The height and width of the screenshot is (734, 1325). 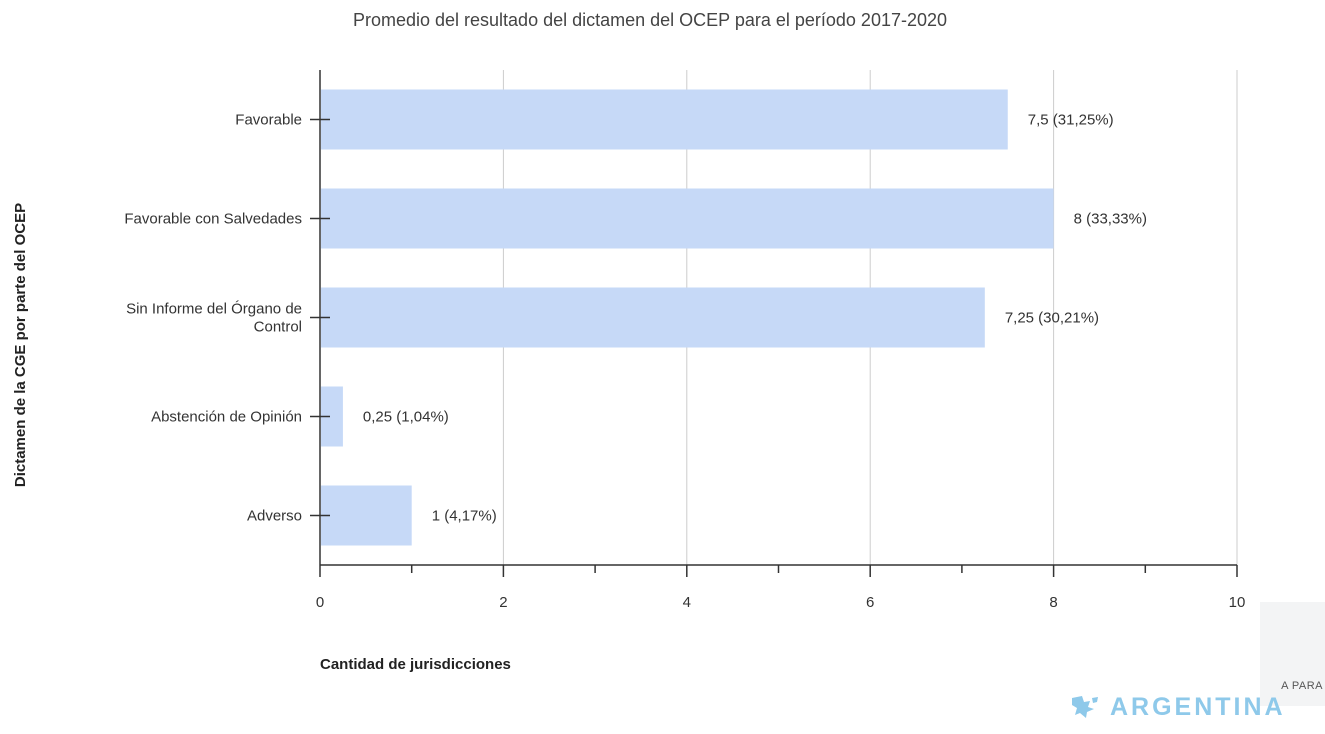 I want to click on category-label: Abstención de Opinión, so click(x=226, y=417).